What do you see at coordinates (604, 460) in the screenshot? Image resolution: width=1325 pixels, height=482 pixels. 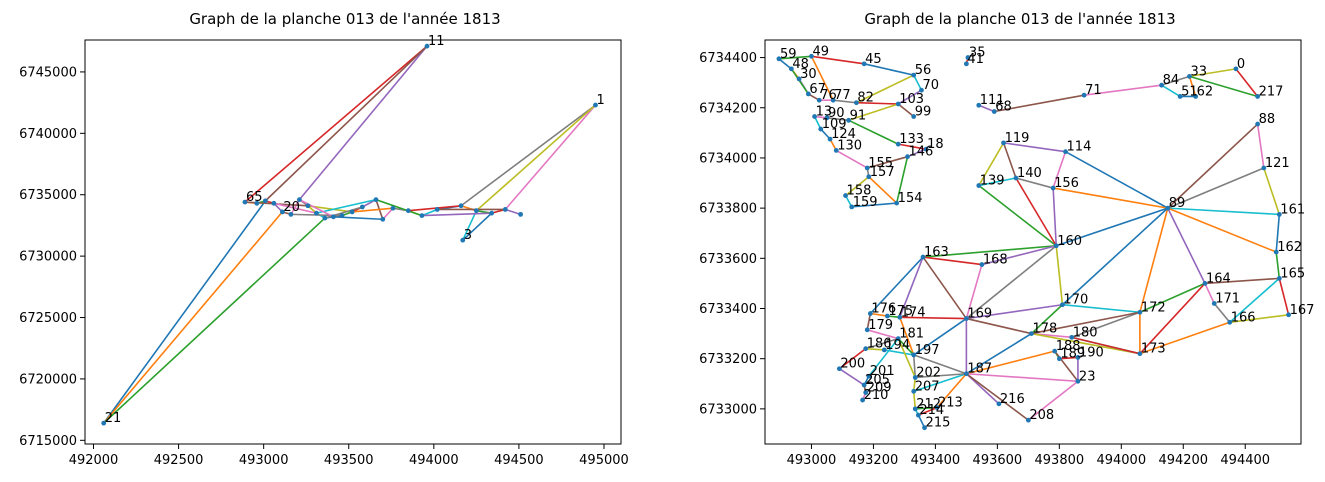 I see `x-tick-label: 495000` at bounding box center [604, 460].